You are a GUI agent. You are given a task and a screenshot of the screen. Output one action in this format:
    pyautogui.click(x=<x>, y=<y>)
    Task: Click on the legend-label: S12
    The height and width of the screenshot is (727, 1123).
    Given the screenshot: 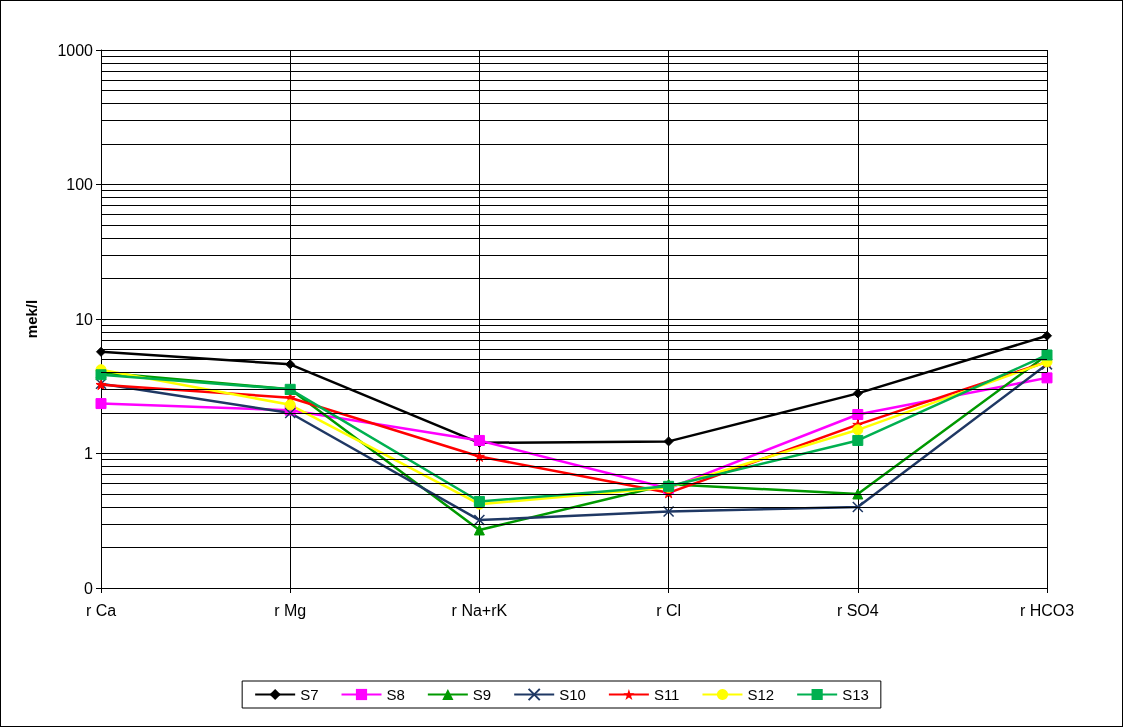 What is the action you would take?
    pyautogui.click(x=761, y=694)
    